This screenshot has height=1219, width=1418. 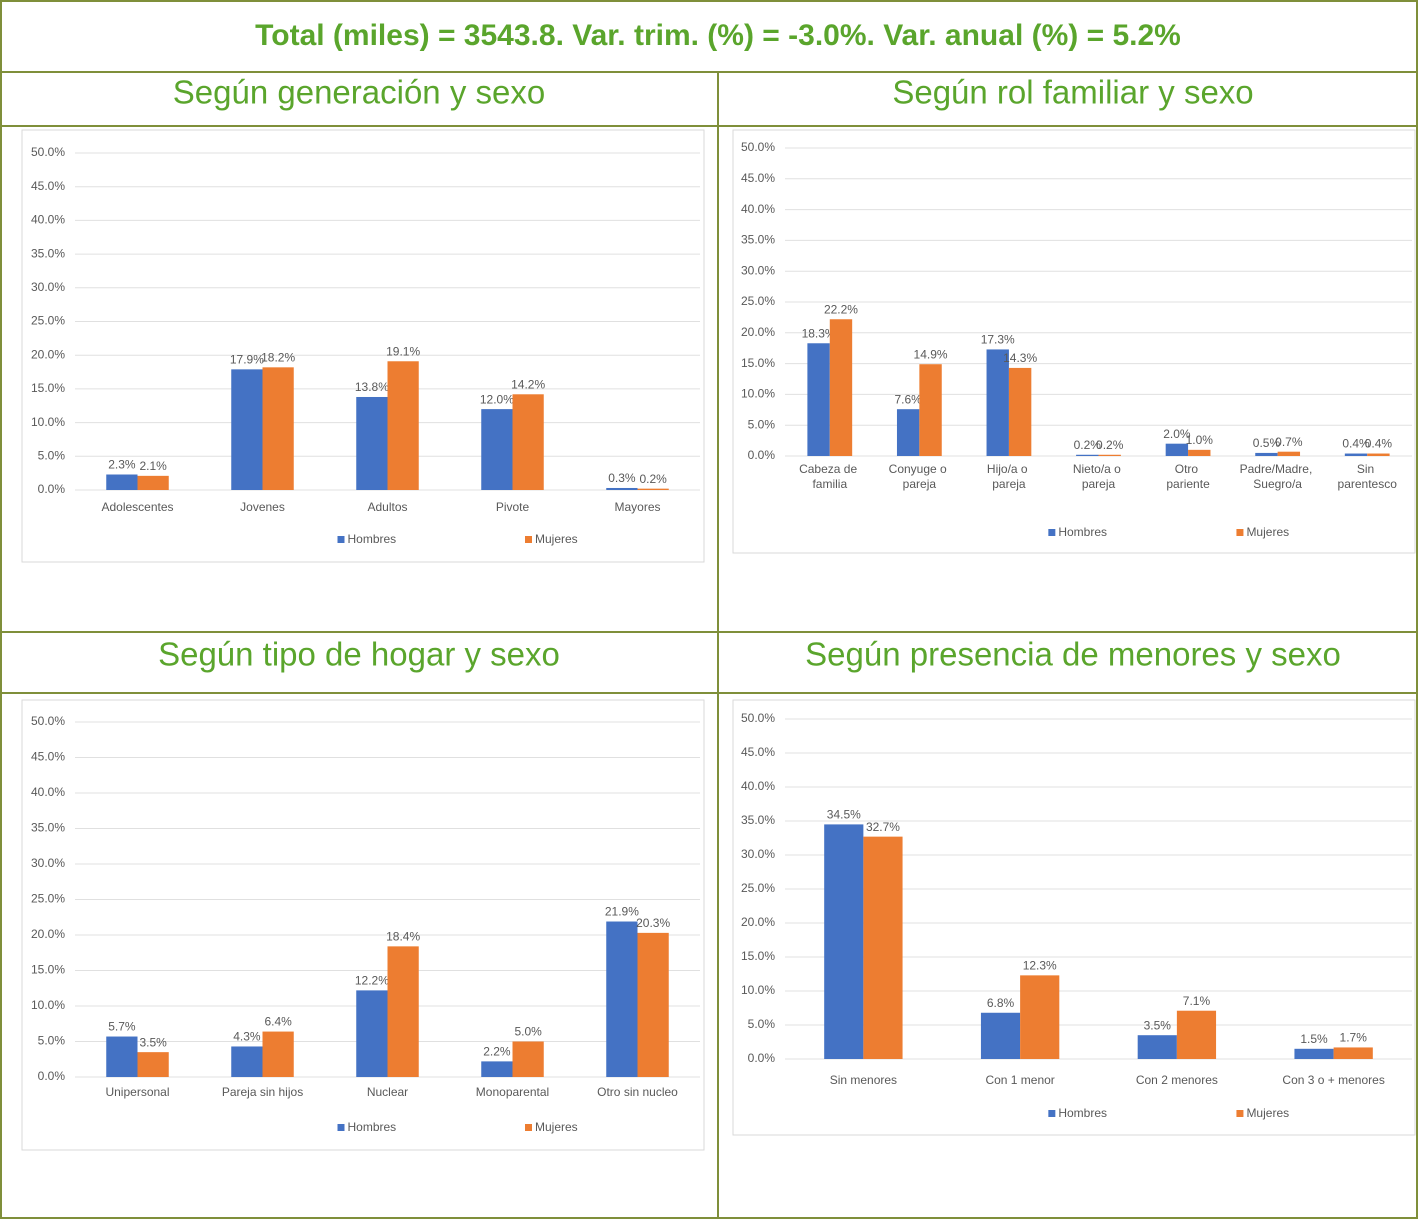 What do you see at coordinates (883, 827) in the screenshot?
I see `data-label: 32.7%` at bounding box center [883, 827].